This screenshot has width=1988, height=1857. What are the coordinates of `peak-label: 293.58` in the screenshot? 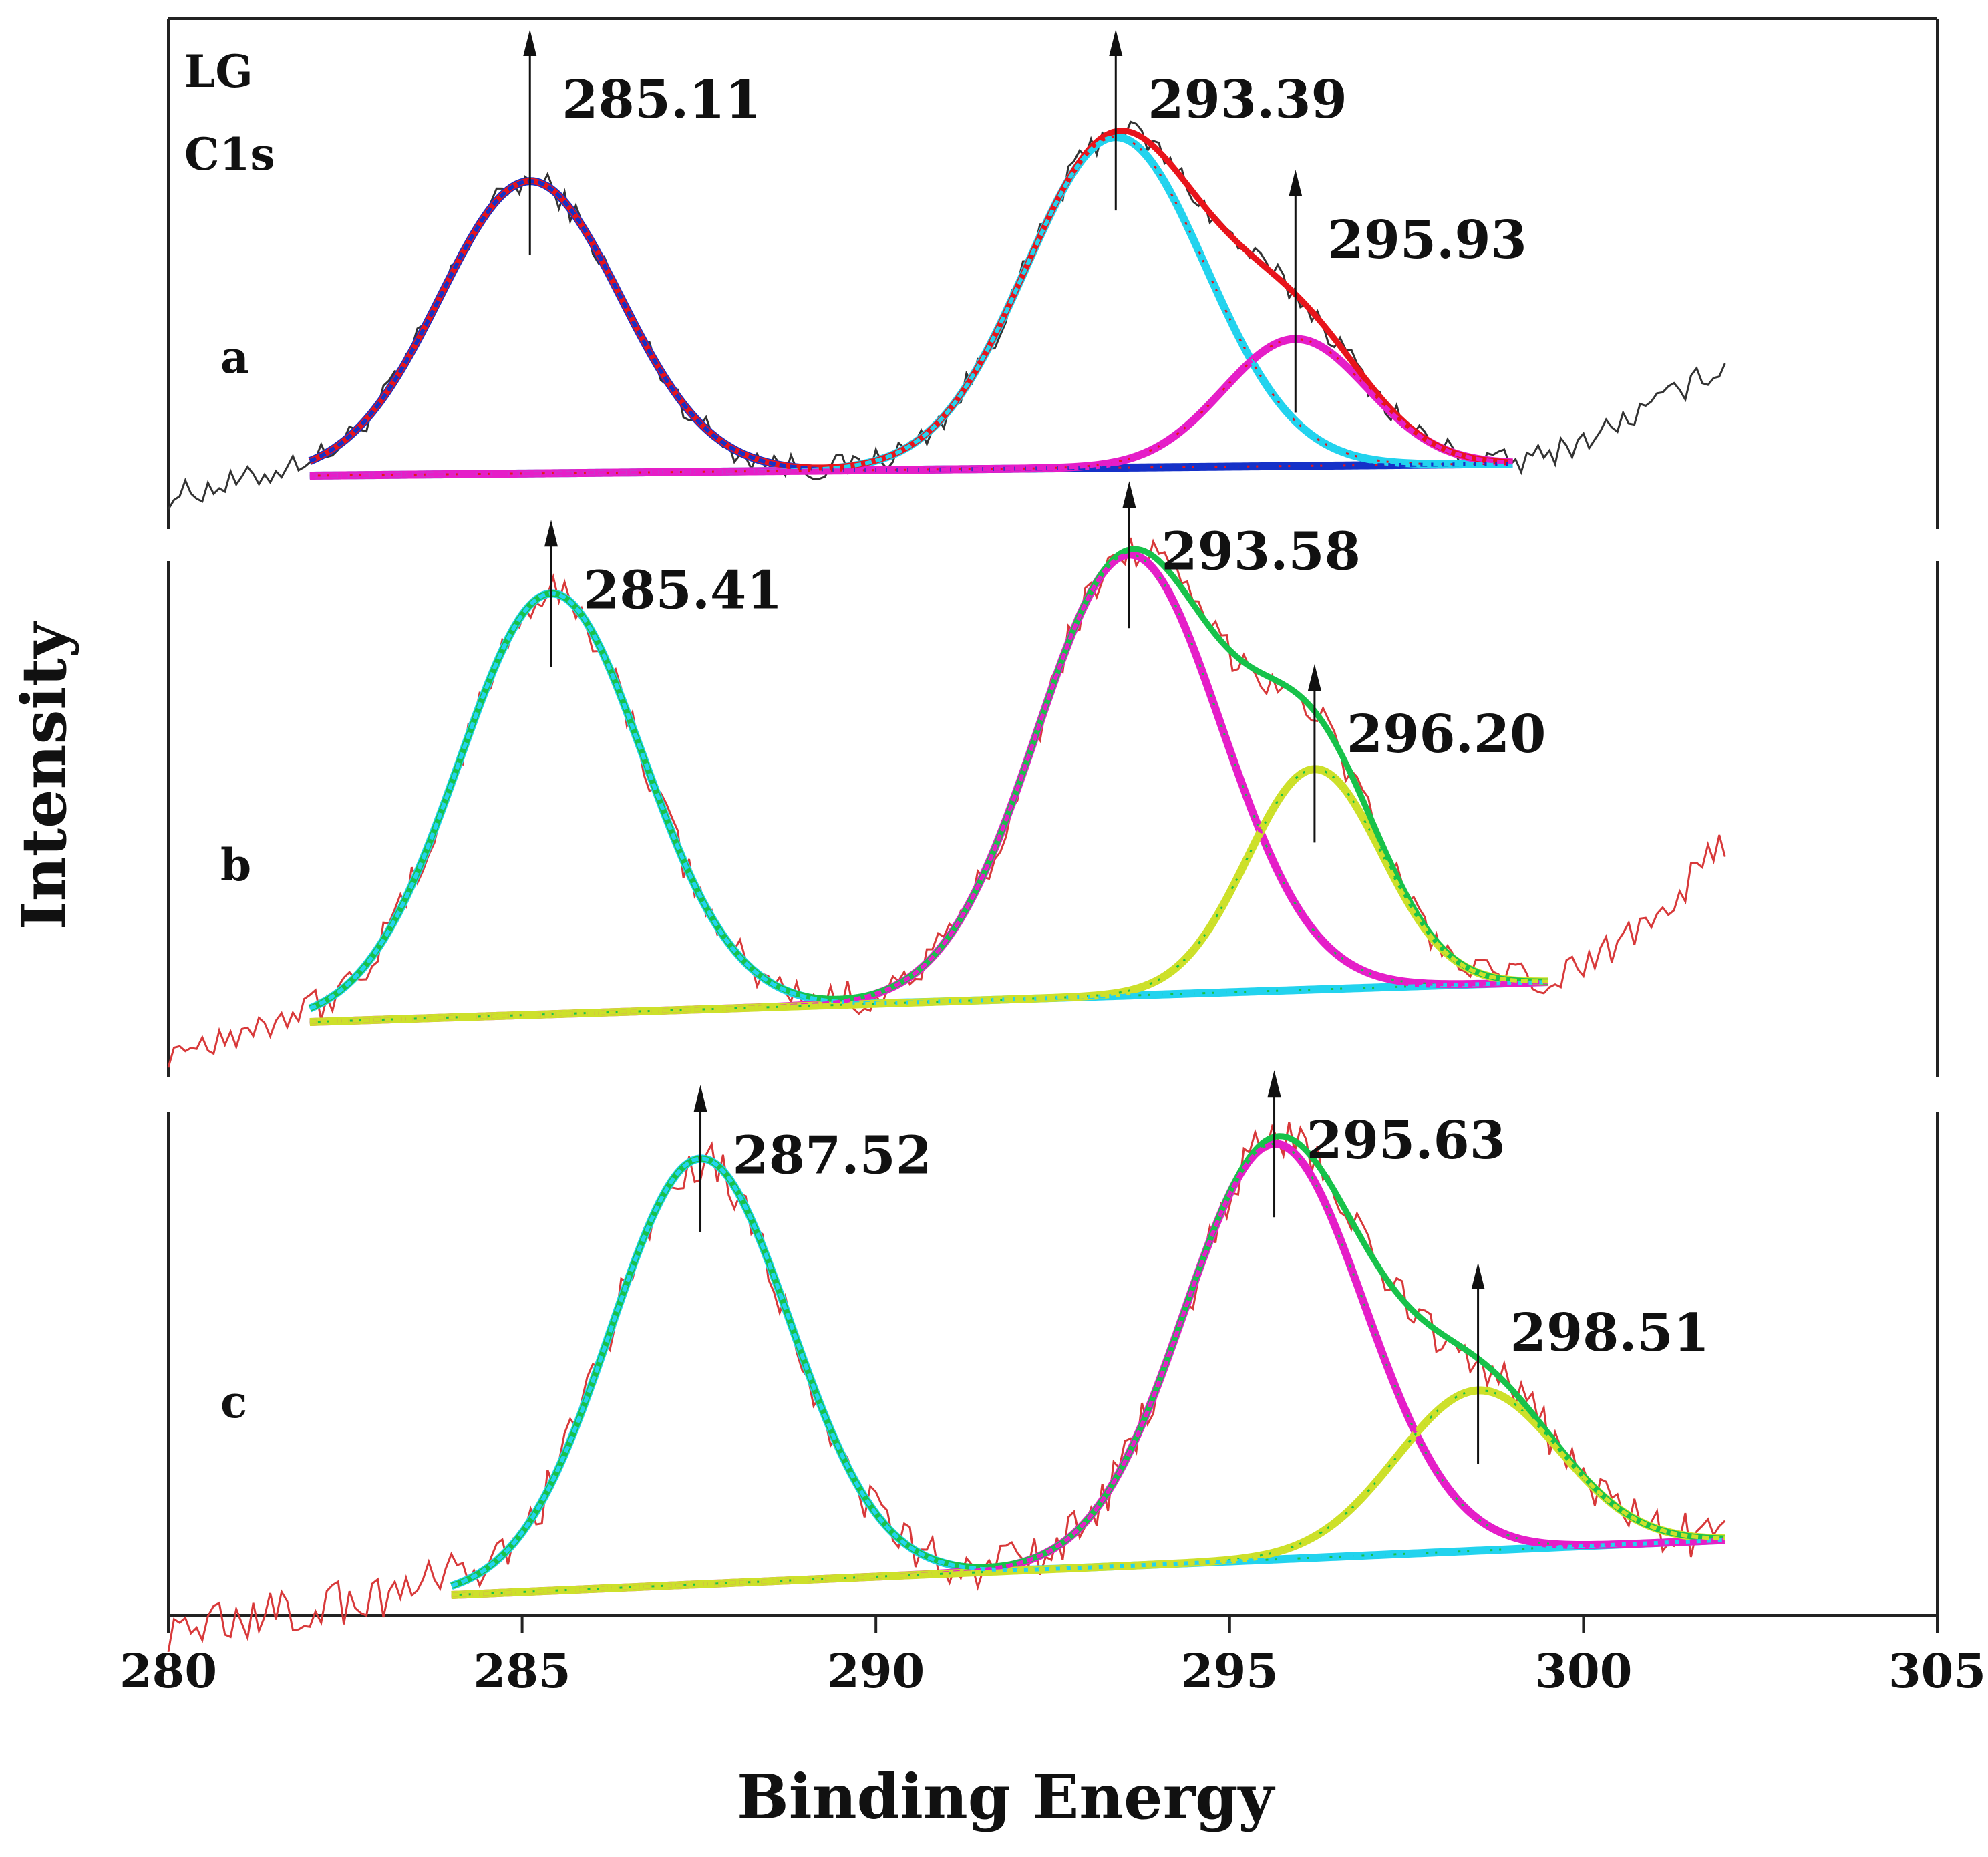 It's located at (1261, 551).